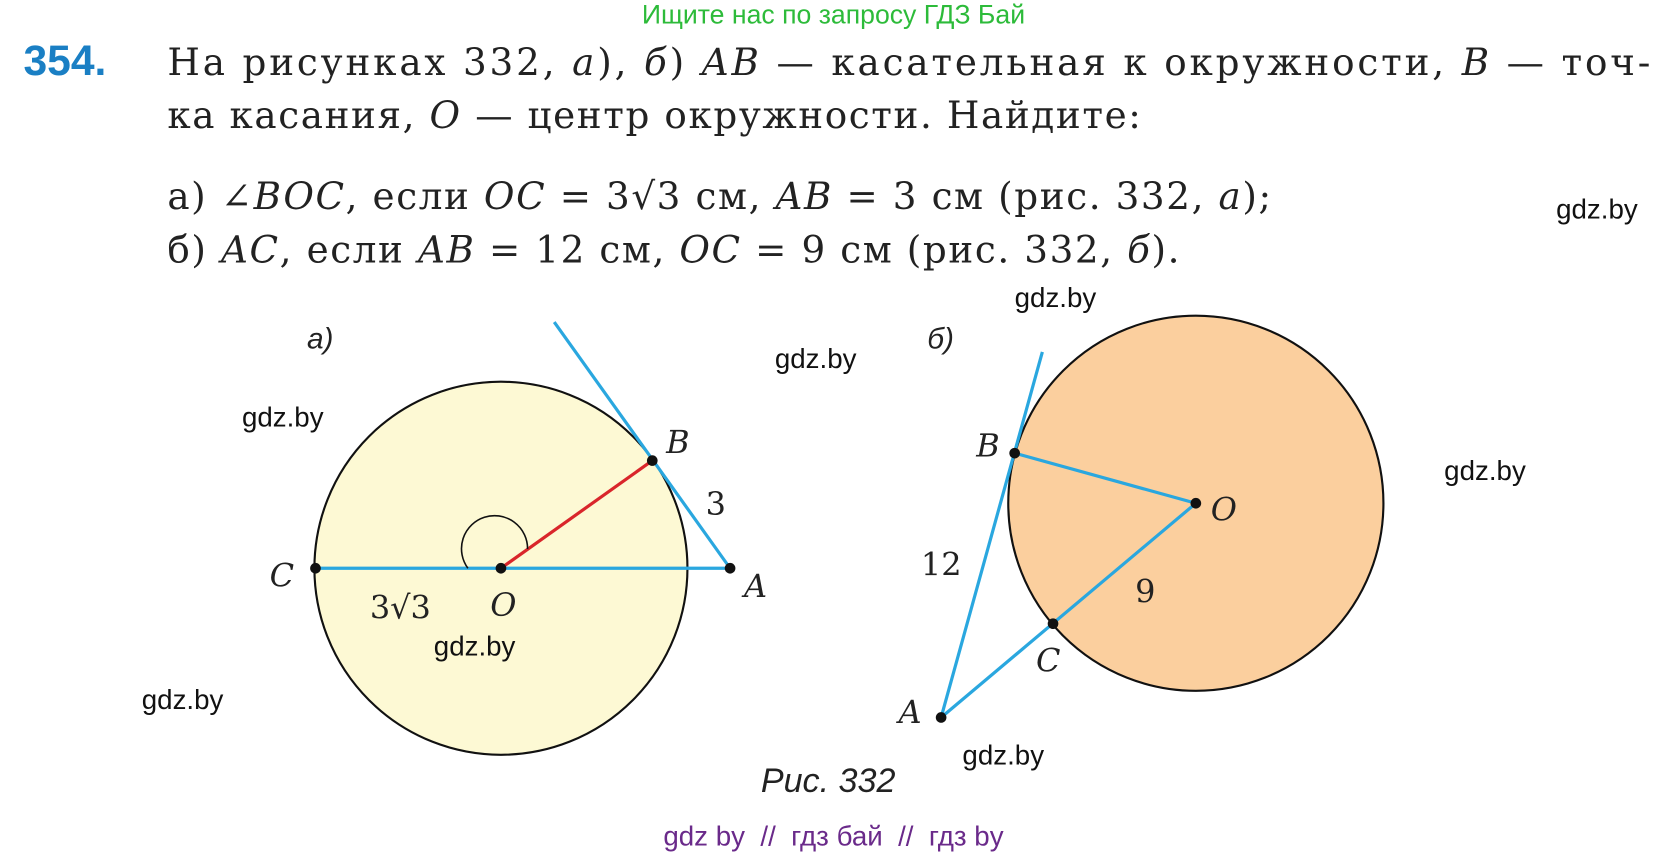 The width and height of the screenshot is (1668, 853). Describe the element at coordinates (940, 339) in the screenshot. I see `figure-label: б)` at that location.